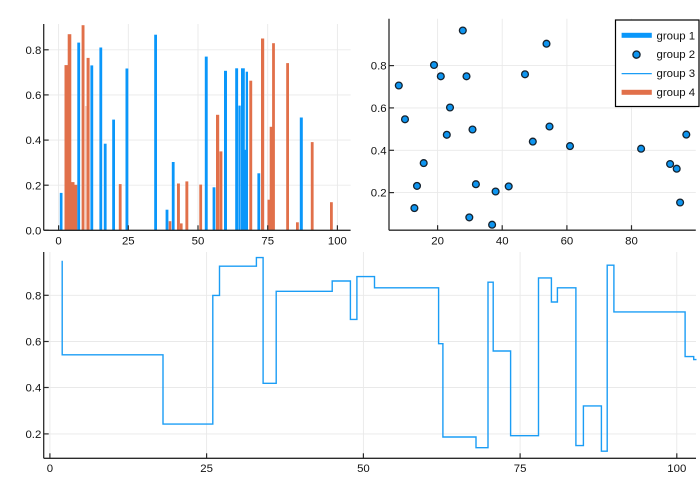  Describe the element at coordinates (676, 74) in the screenshot. I see `svg-text: group 3` at that location.